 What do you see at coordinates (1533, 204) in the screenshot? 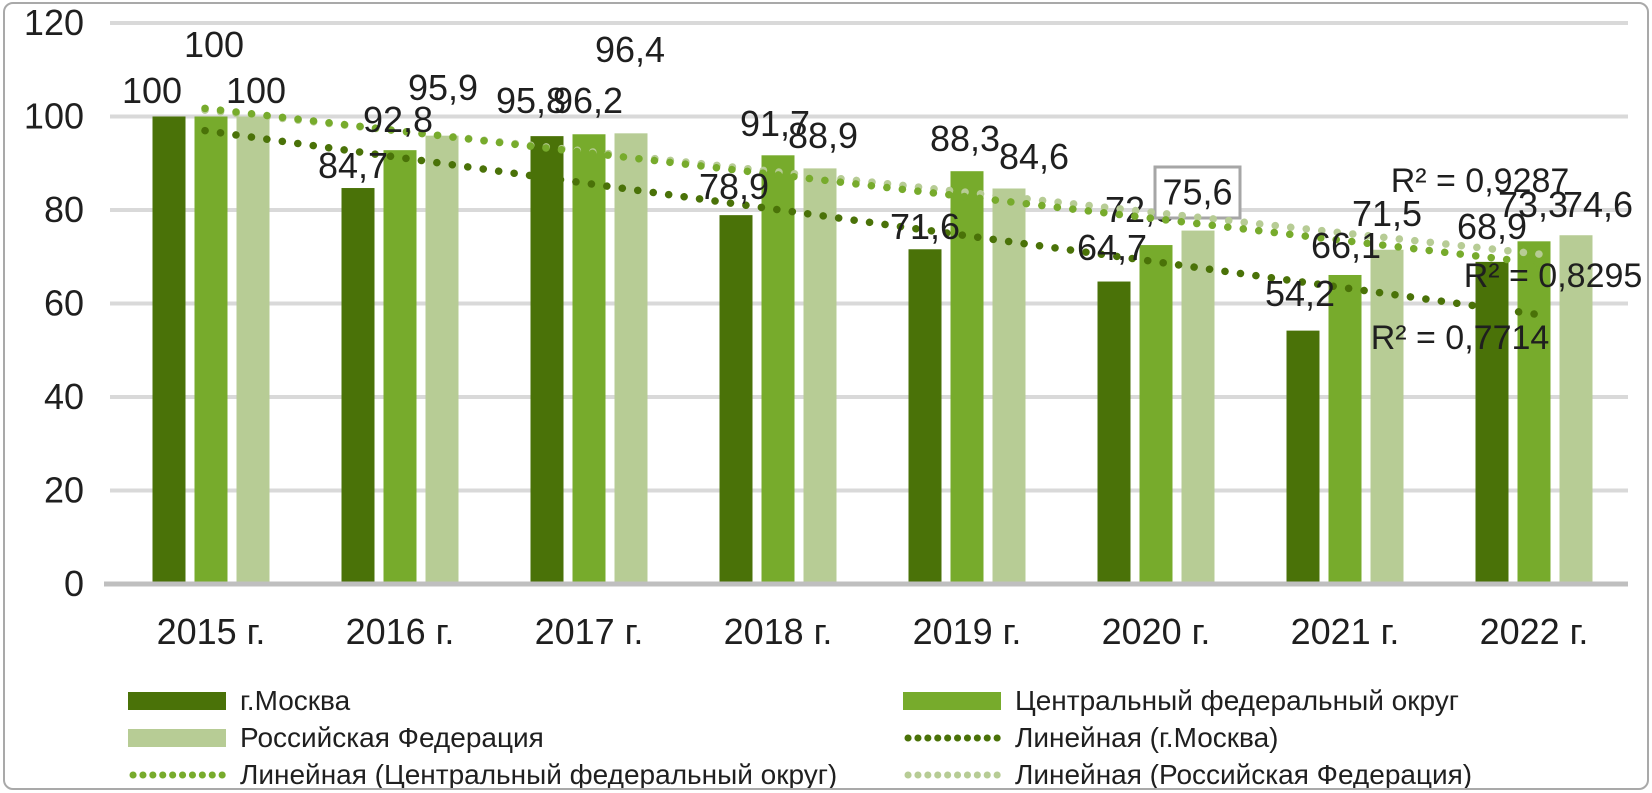
I see `data-label: 73,3` at bounding box center [1533, 204].